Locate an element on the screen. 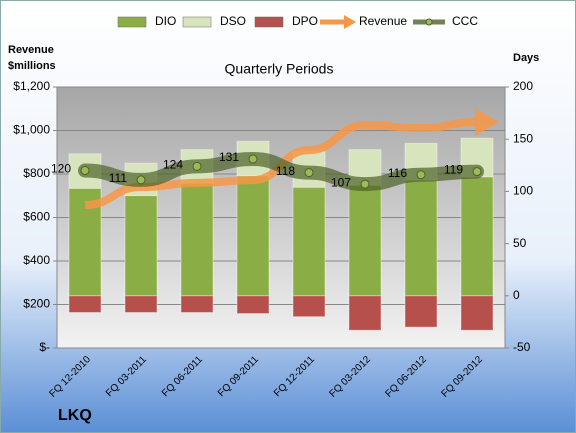 The height and width of the screenshot is (433, 576). y2-tick-label: 50 is located at coordinates (520, 243).